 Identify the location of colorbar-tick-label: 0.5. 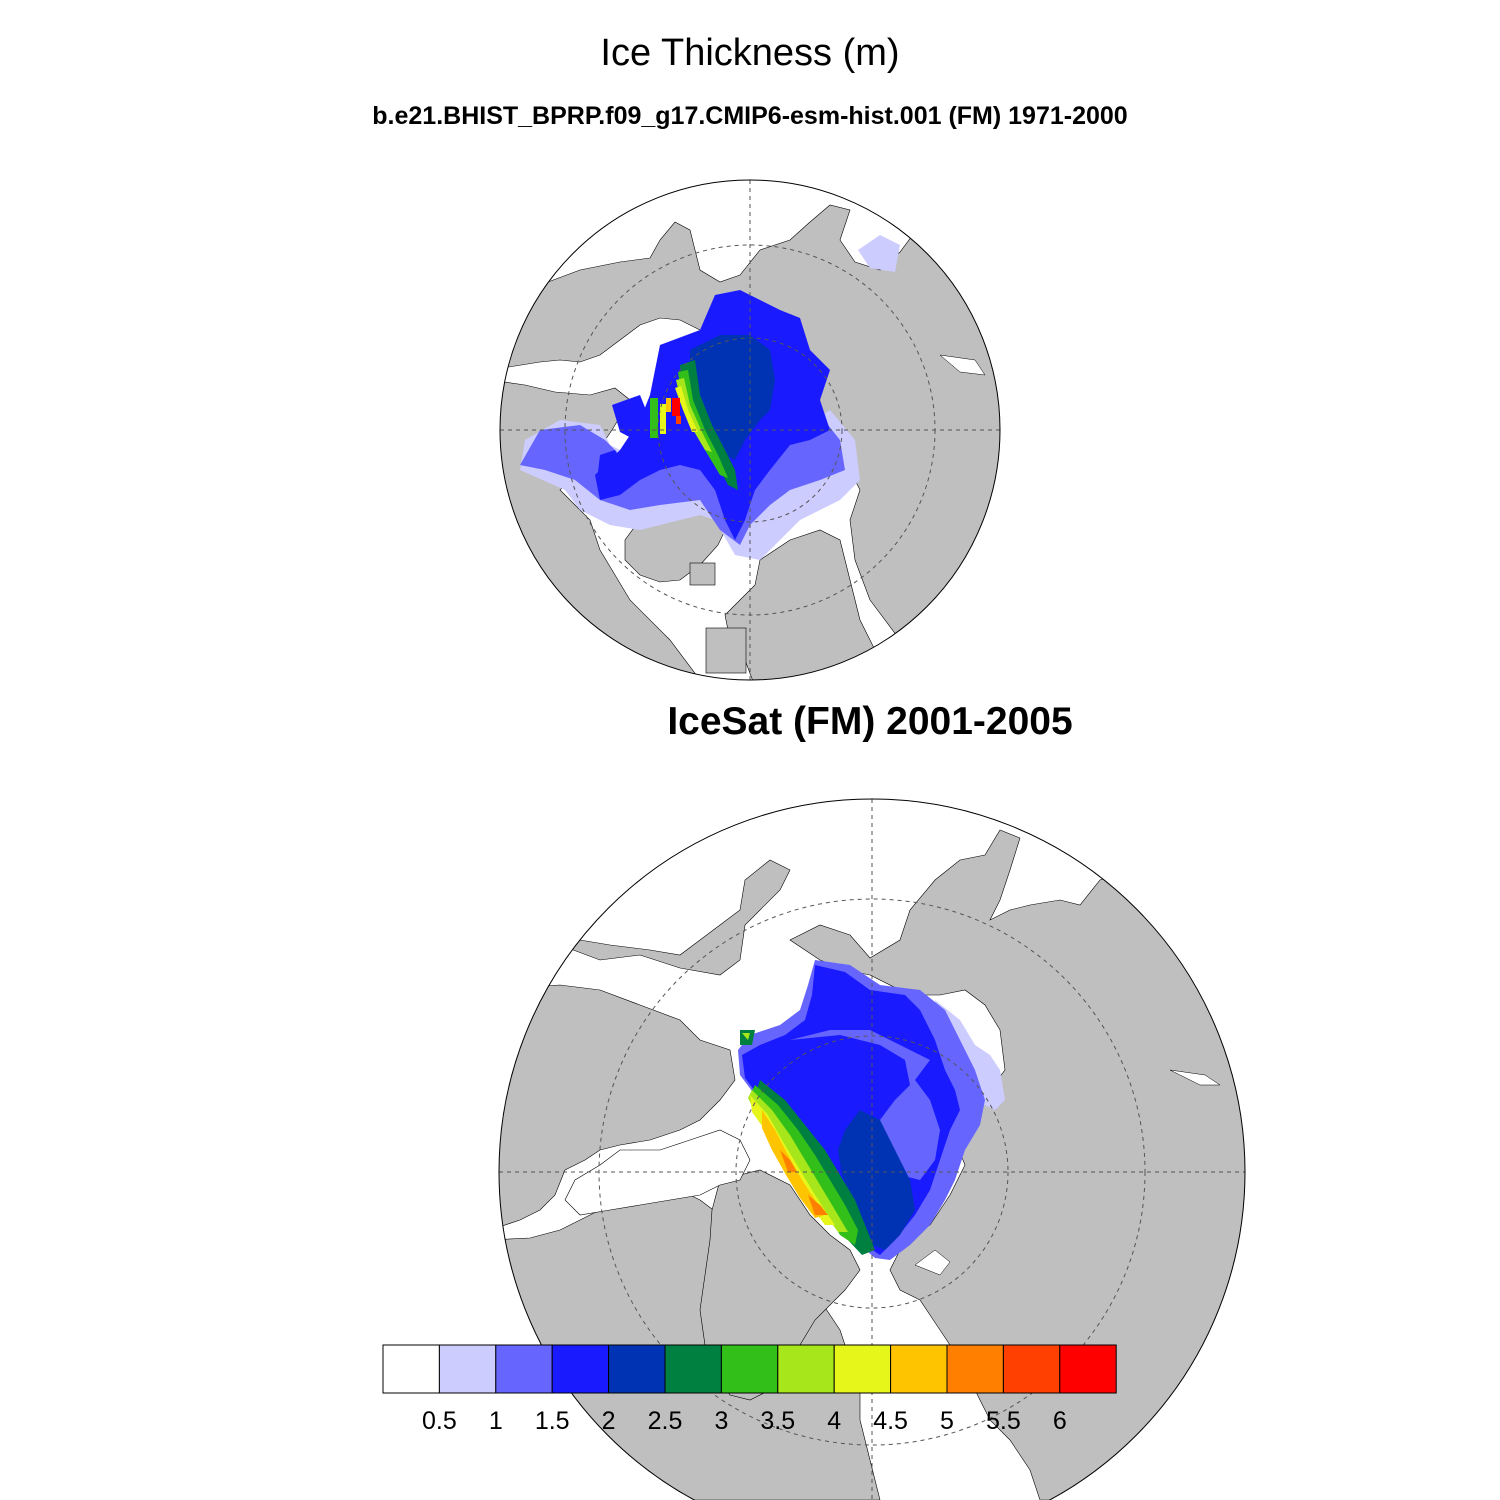
(439, 1421).